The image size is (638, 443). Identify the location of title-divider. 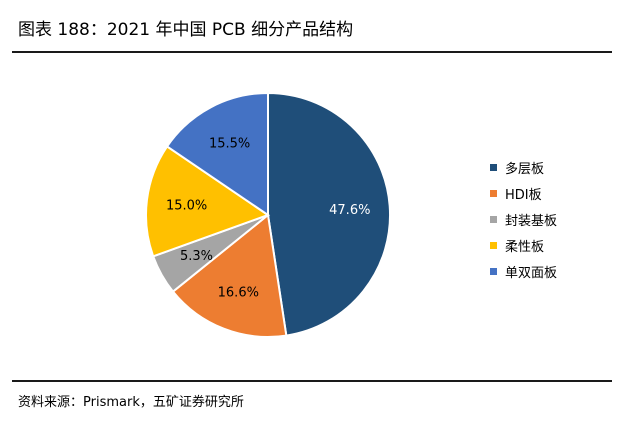
(312, 52).